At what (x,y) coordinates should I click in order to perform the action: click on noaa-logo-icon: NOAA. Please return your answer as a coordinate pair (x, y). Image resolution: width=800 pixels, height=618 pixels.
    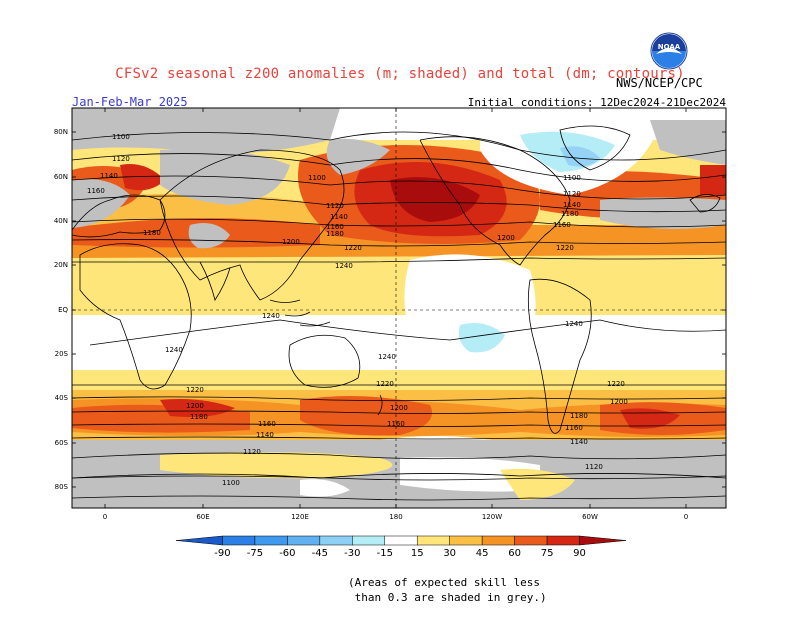
    Looking at the image, I should click on (669, 51).